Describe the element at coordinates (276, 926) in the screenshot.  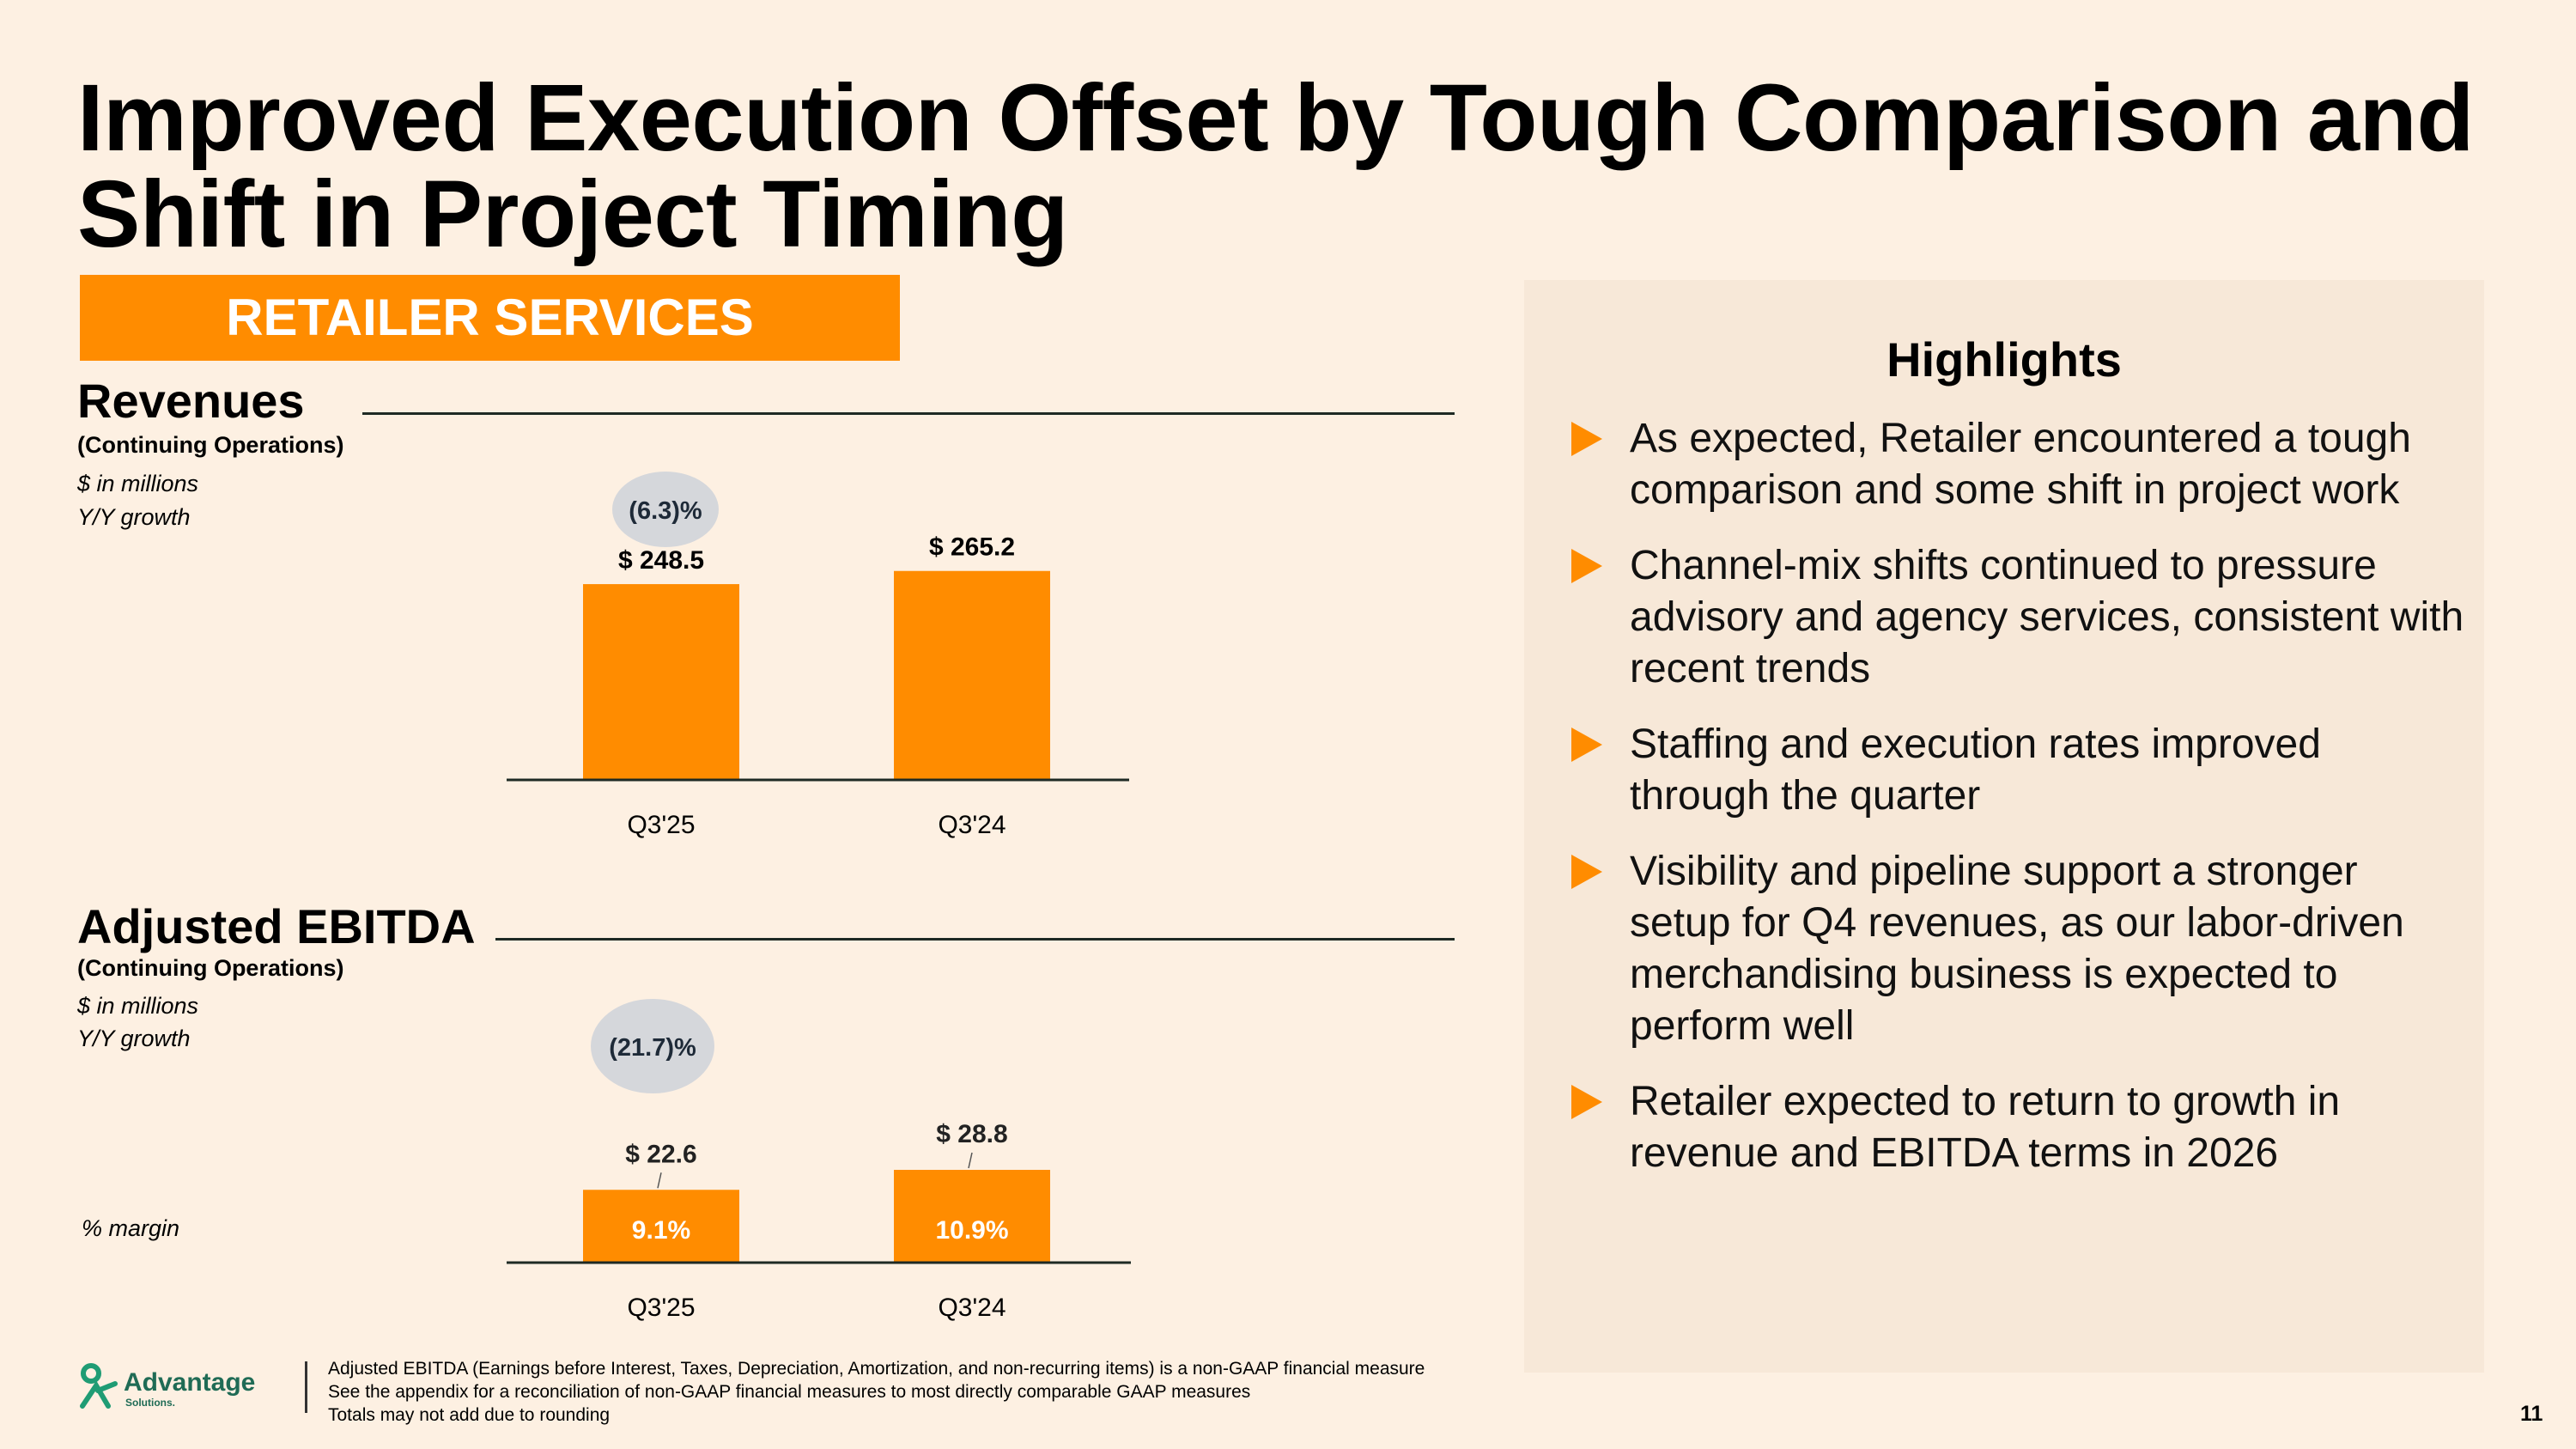
I see `ebitda-title: Adjusted EBITDA` at that location.